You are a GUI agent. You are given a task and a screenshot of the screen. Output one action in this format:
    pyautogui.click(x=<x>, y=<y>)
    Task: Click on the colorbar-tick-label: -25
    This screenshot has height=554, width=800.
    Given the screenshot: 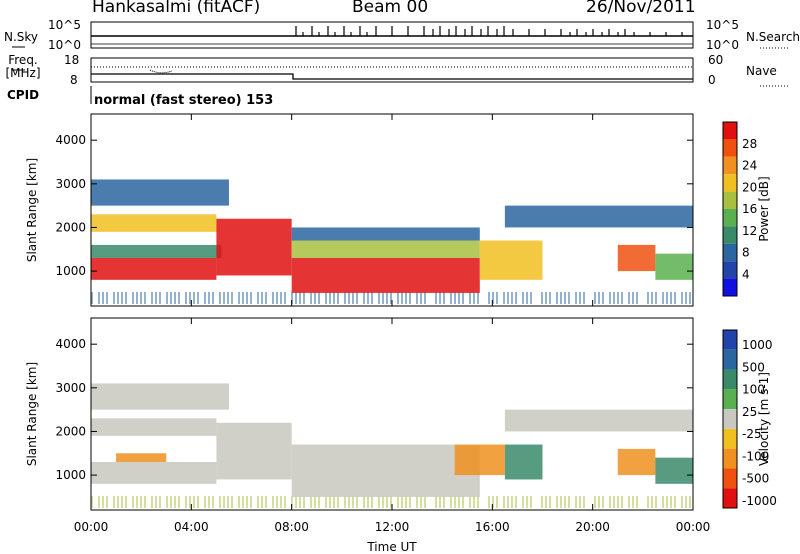 What is the action you would take?
    pyautogui.click(x=752, y=434)
    